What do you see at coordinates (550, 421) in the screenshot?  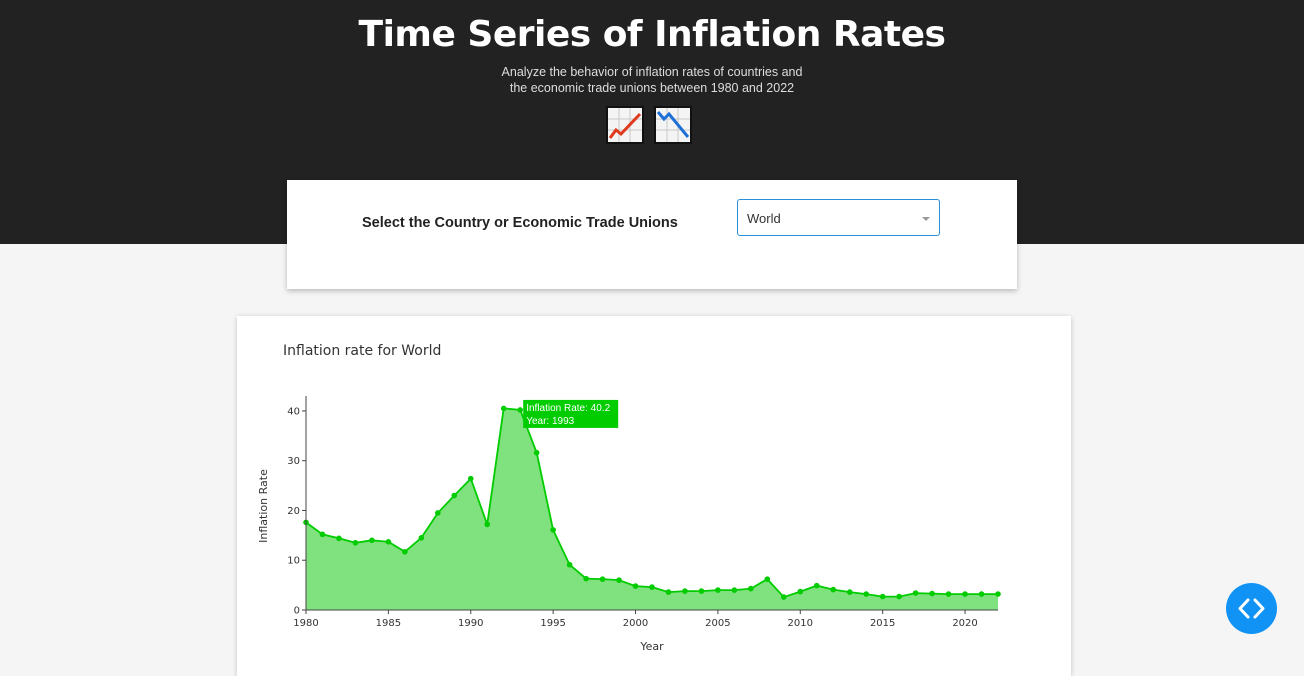 I see `tooltip-line-2: Year: 1993` at bounding box center [550, 421].